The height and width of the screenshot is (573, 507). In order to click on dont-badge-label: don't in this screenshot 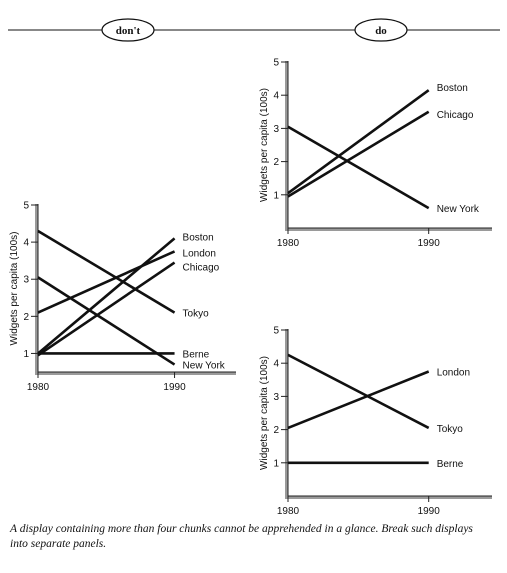, I will do `click(128, 31)`.